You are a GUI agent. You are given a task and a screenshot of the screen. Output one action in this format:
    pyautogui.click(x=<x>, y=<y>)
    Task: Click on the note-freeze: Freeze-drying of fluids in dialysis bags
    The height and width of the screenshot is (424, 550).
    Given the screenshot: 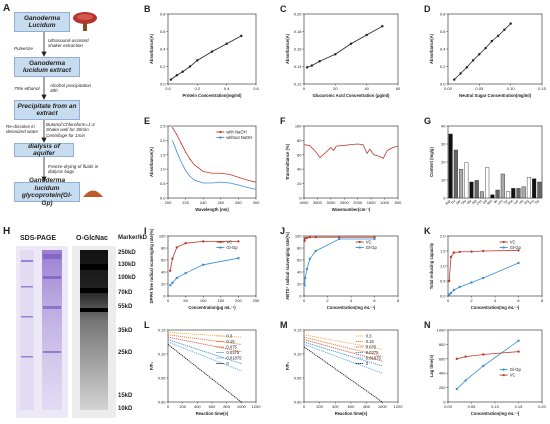 What is the action you would take?
    pyautogui.click(x=73, y=169)
    